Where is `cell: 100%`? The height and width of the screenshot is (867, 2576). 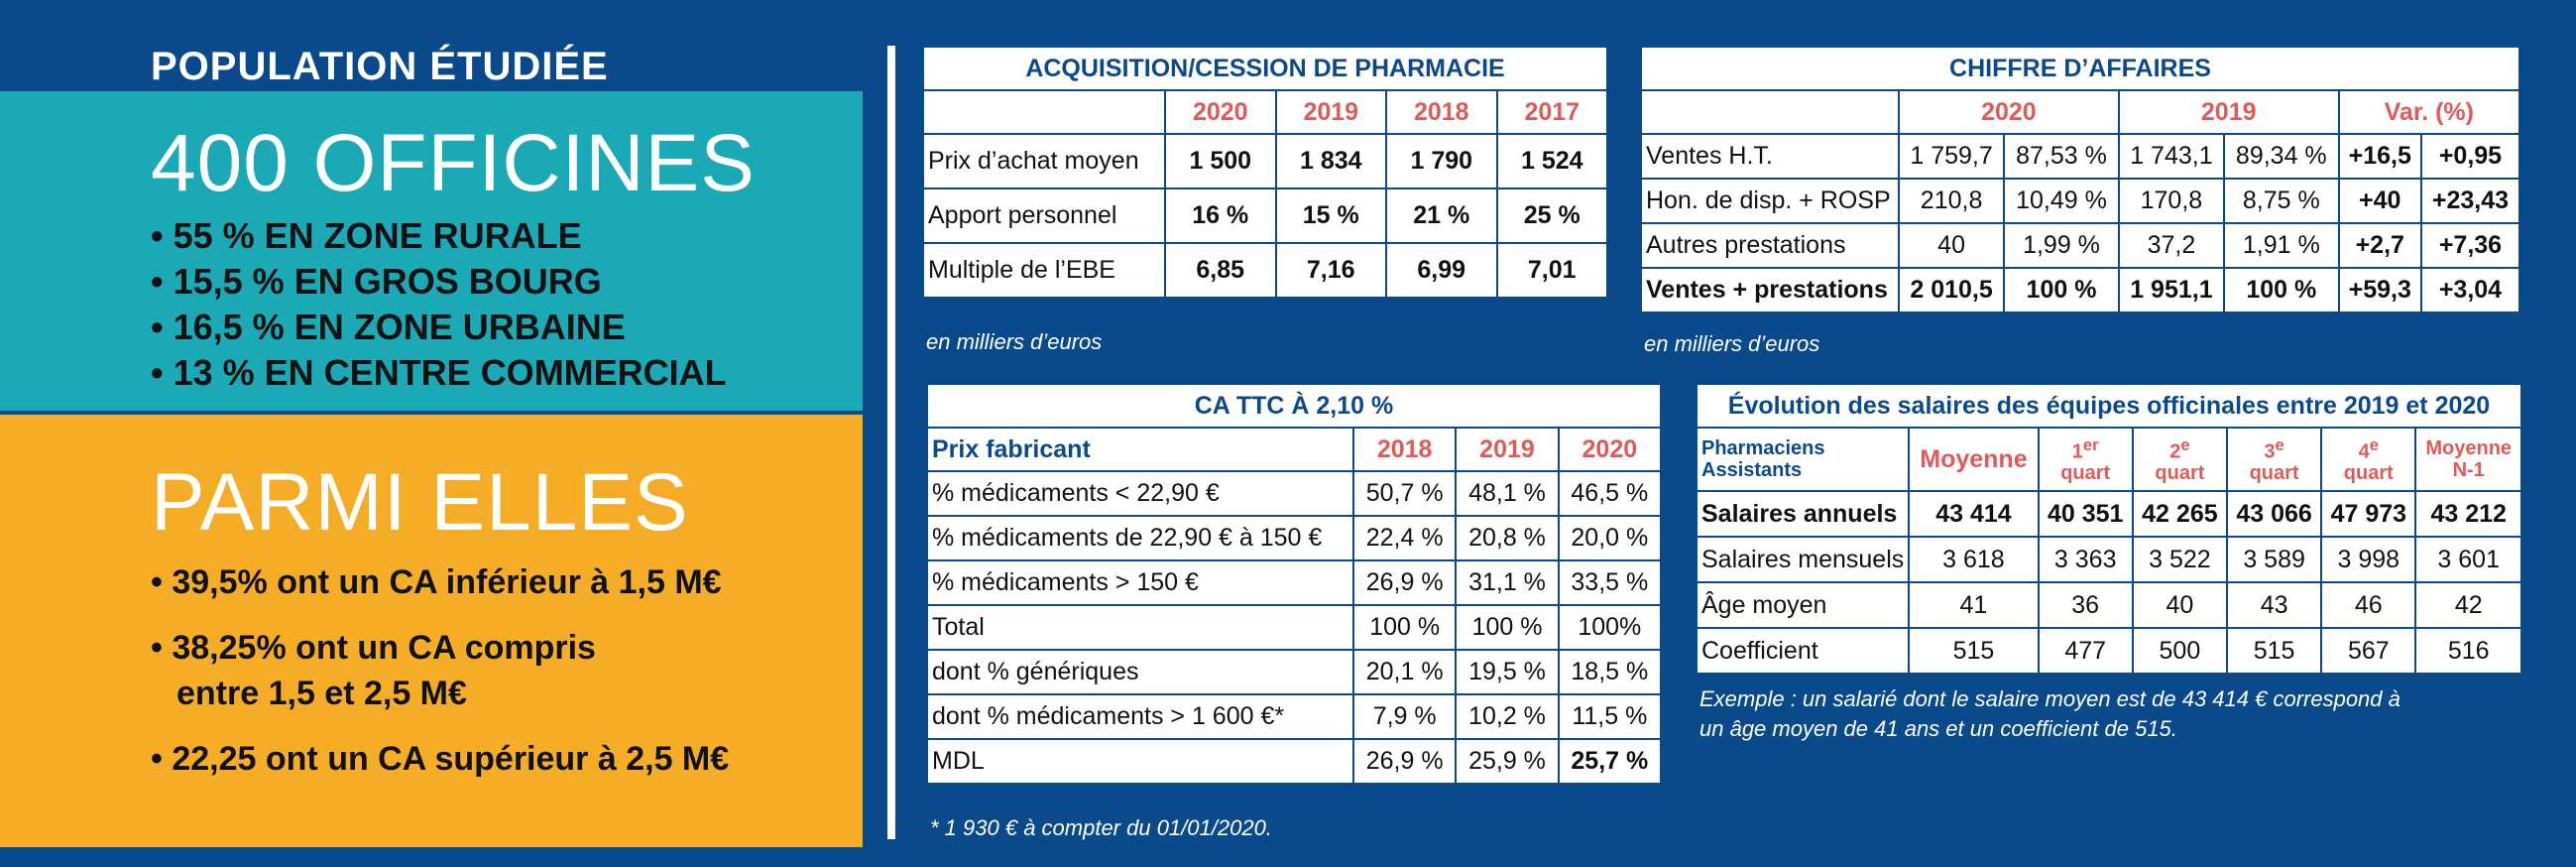 cell: 100% is located at coordinates (1610, 627).